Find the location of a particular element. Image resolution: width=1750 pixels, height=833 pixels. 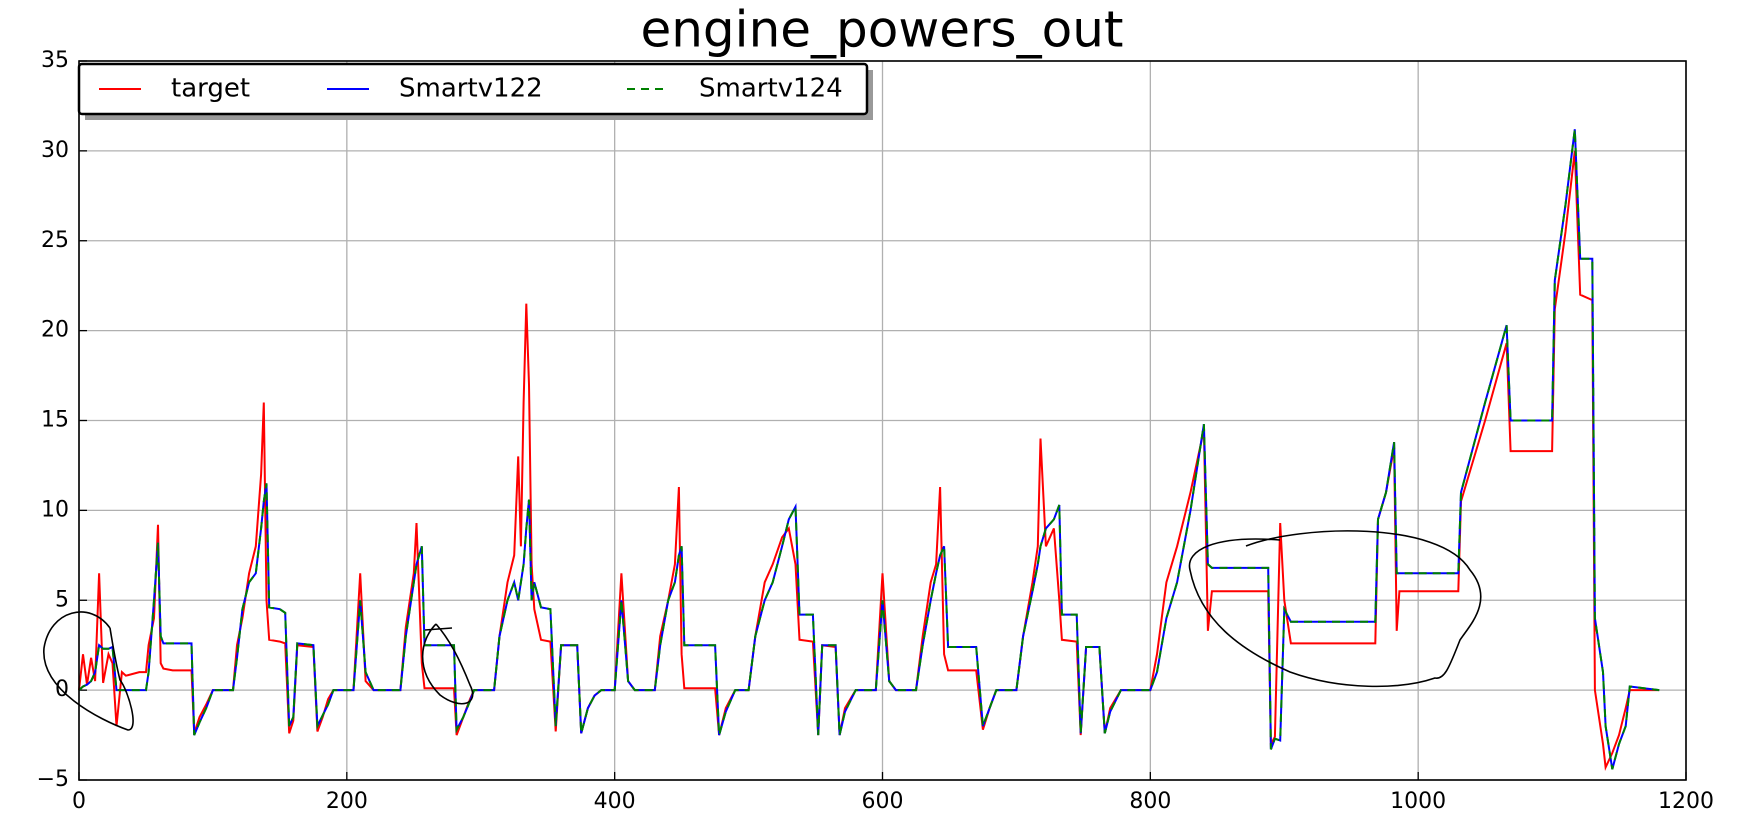

legend-label: Smartv122 is located at coordinates (471, 89).